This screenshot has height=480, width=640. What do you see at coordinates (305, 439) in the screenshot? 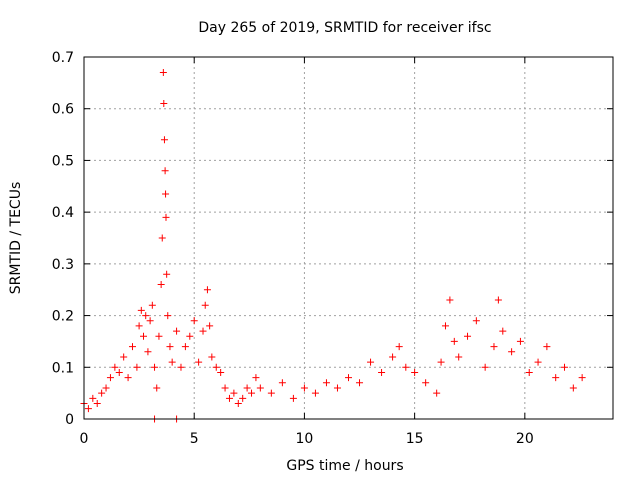
I see `x-tick-label: 10` at bounding box center [305, 439].